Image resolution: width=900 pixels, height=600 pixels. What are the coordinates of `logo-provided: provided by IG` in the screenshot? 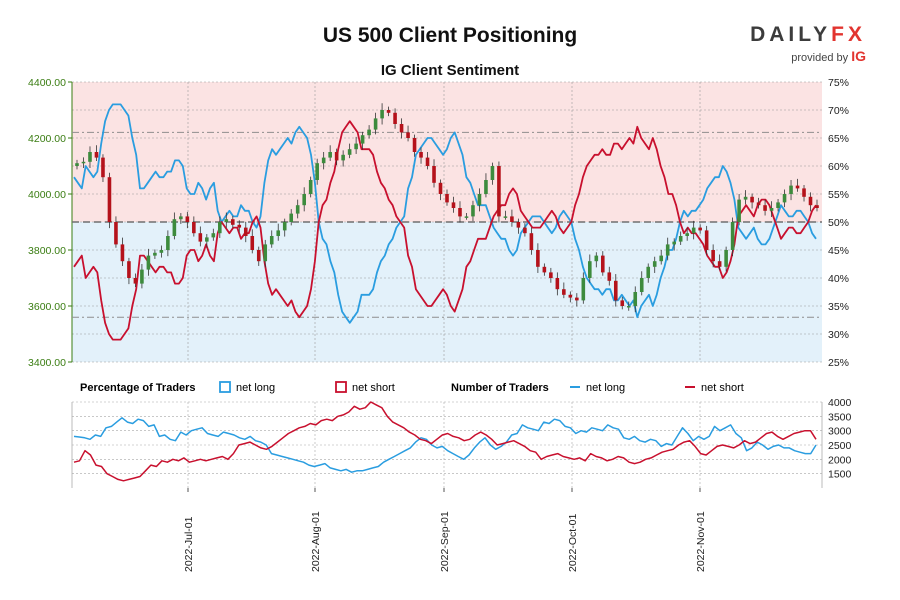 It's located at (808, 56).